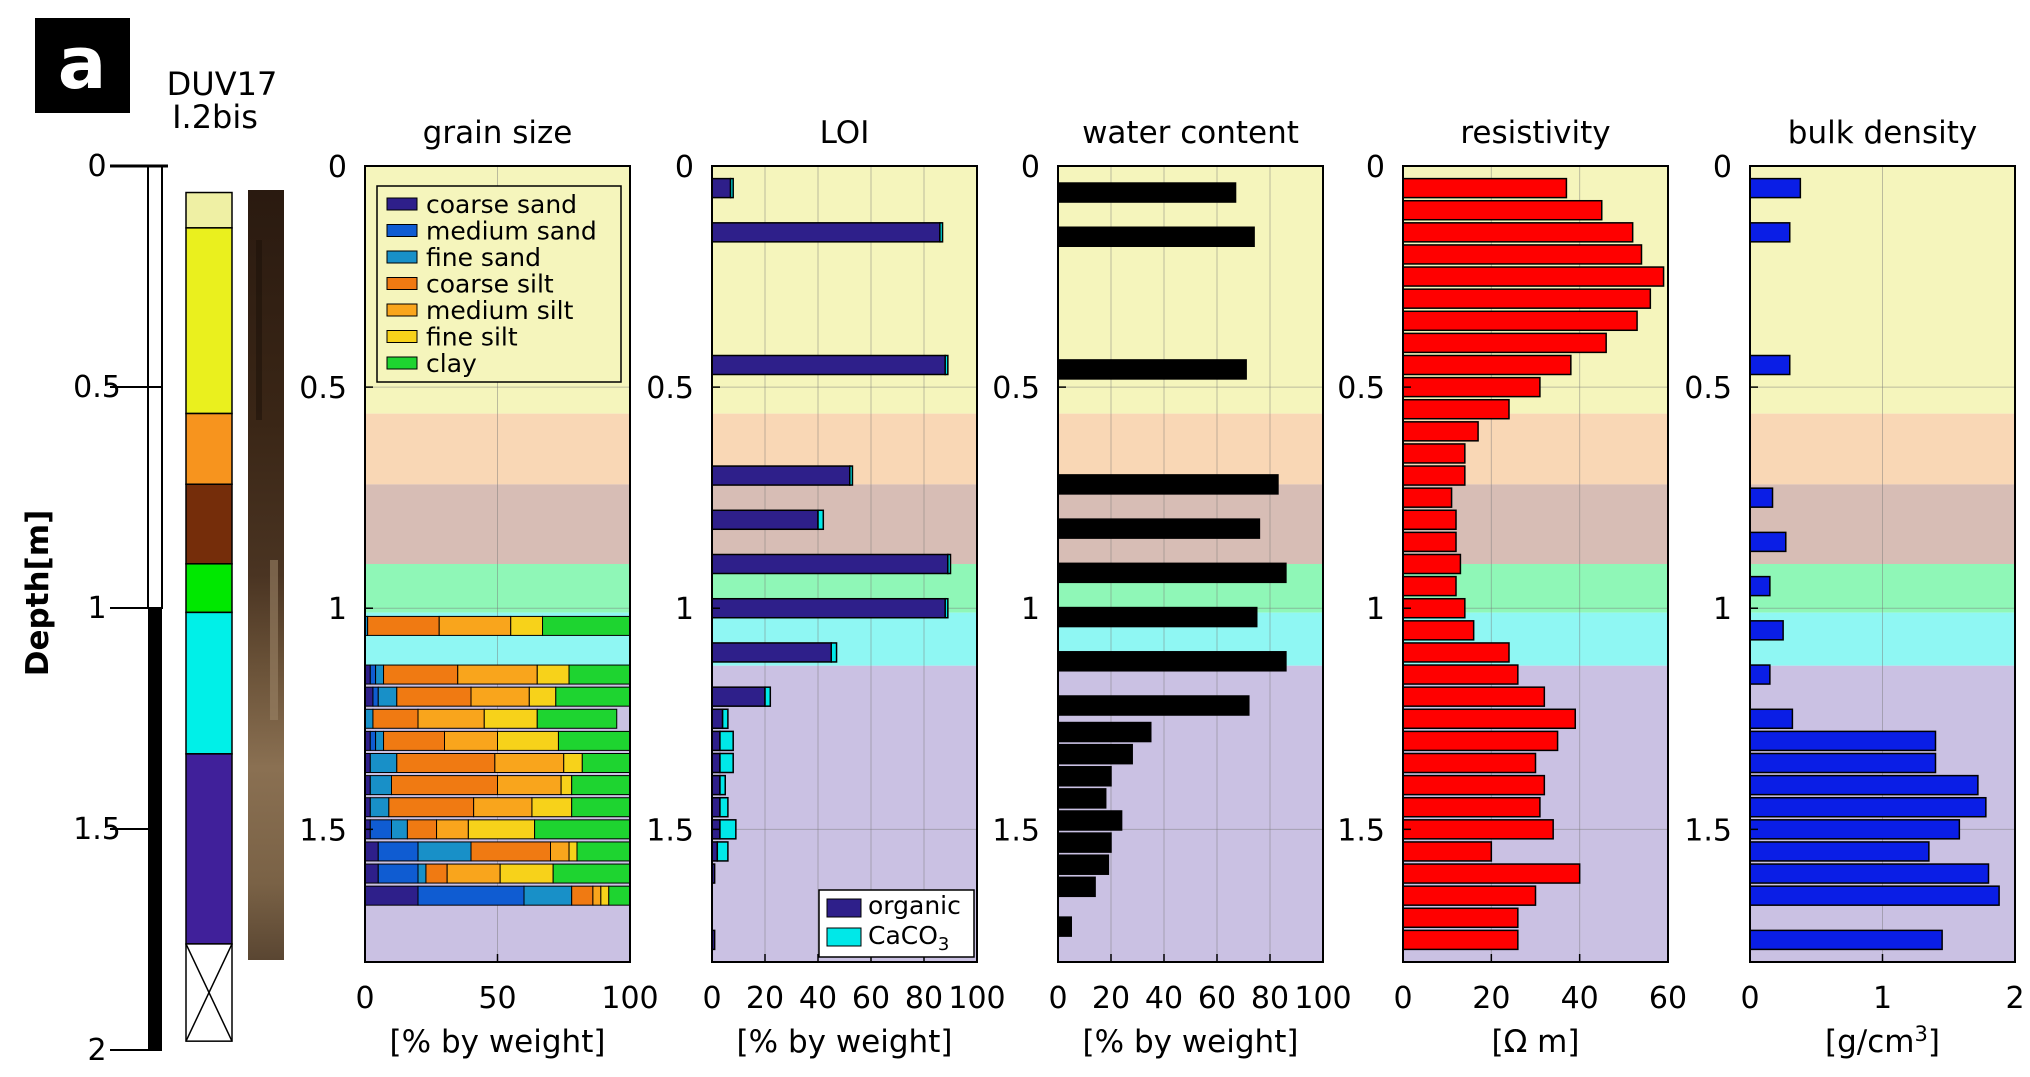 The width and height of the screenshot is (2030, 1077). Describe the element at coordinates (490, 284) in the screenshot. I see `legend-label: coarse silt` at that location.